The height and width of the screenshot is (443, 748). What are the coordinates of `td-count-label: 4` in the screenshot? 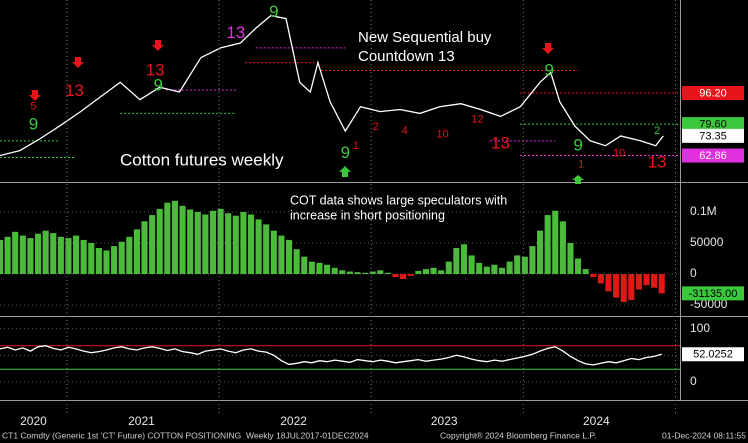 It's located at (405, 131).